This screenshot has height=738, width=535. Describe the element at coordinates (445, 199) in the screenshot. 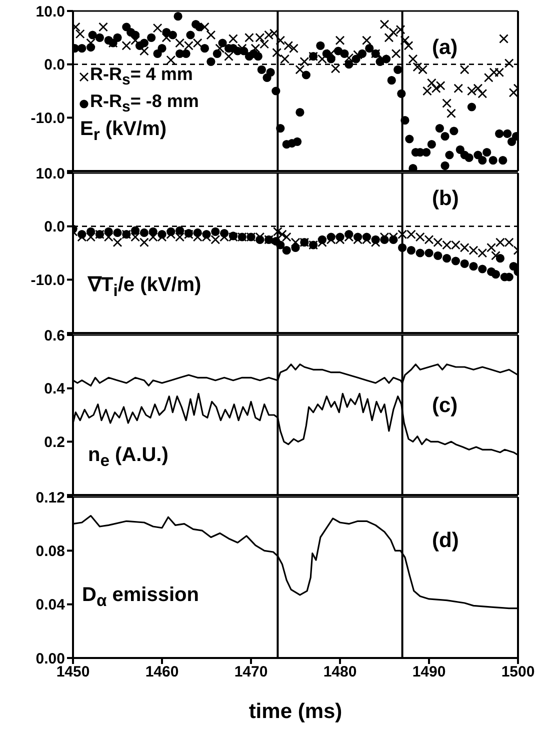

I see `annotation: (b)` at that location.